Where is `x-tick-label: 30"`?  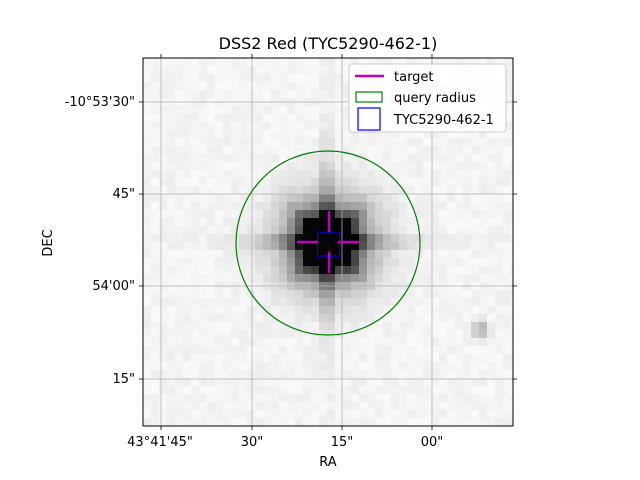 x-tick-label: 30" is located at coordinates (252, 442).